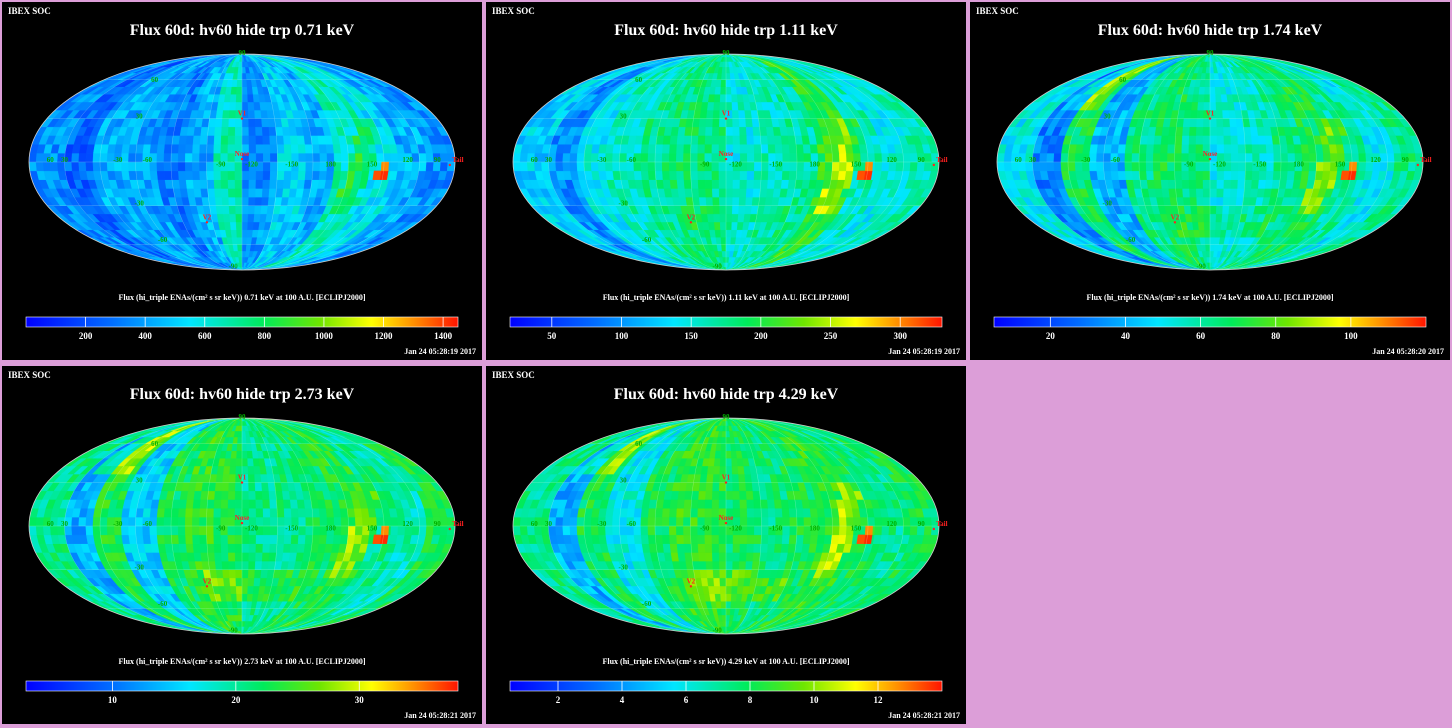 Image resolution: width=1452 pixels, height=728 pixels. What do you see at coordinates (639, 80) in the screenshot?
I see `lat-grid-label: 60` at bounding box center [639, 80].